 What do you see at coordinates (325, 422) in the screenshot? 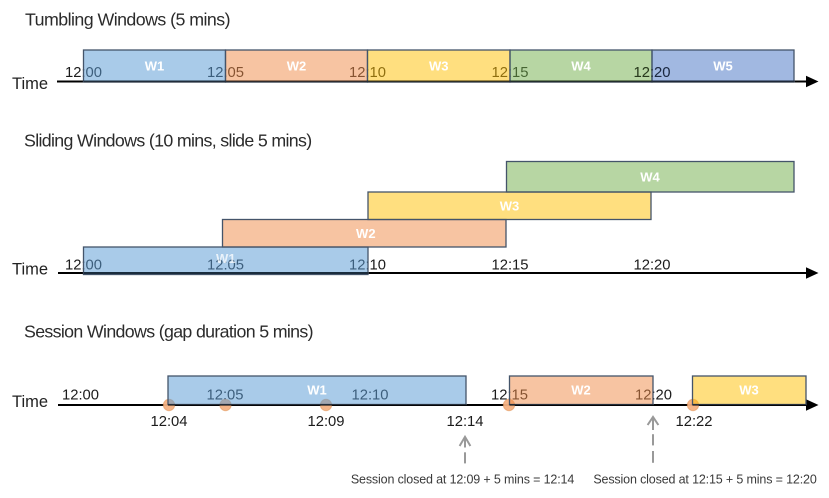
I see `svg-text: 12:09` at bounding box center [325, 422].